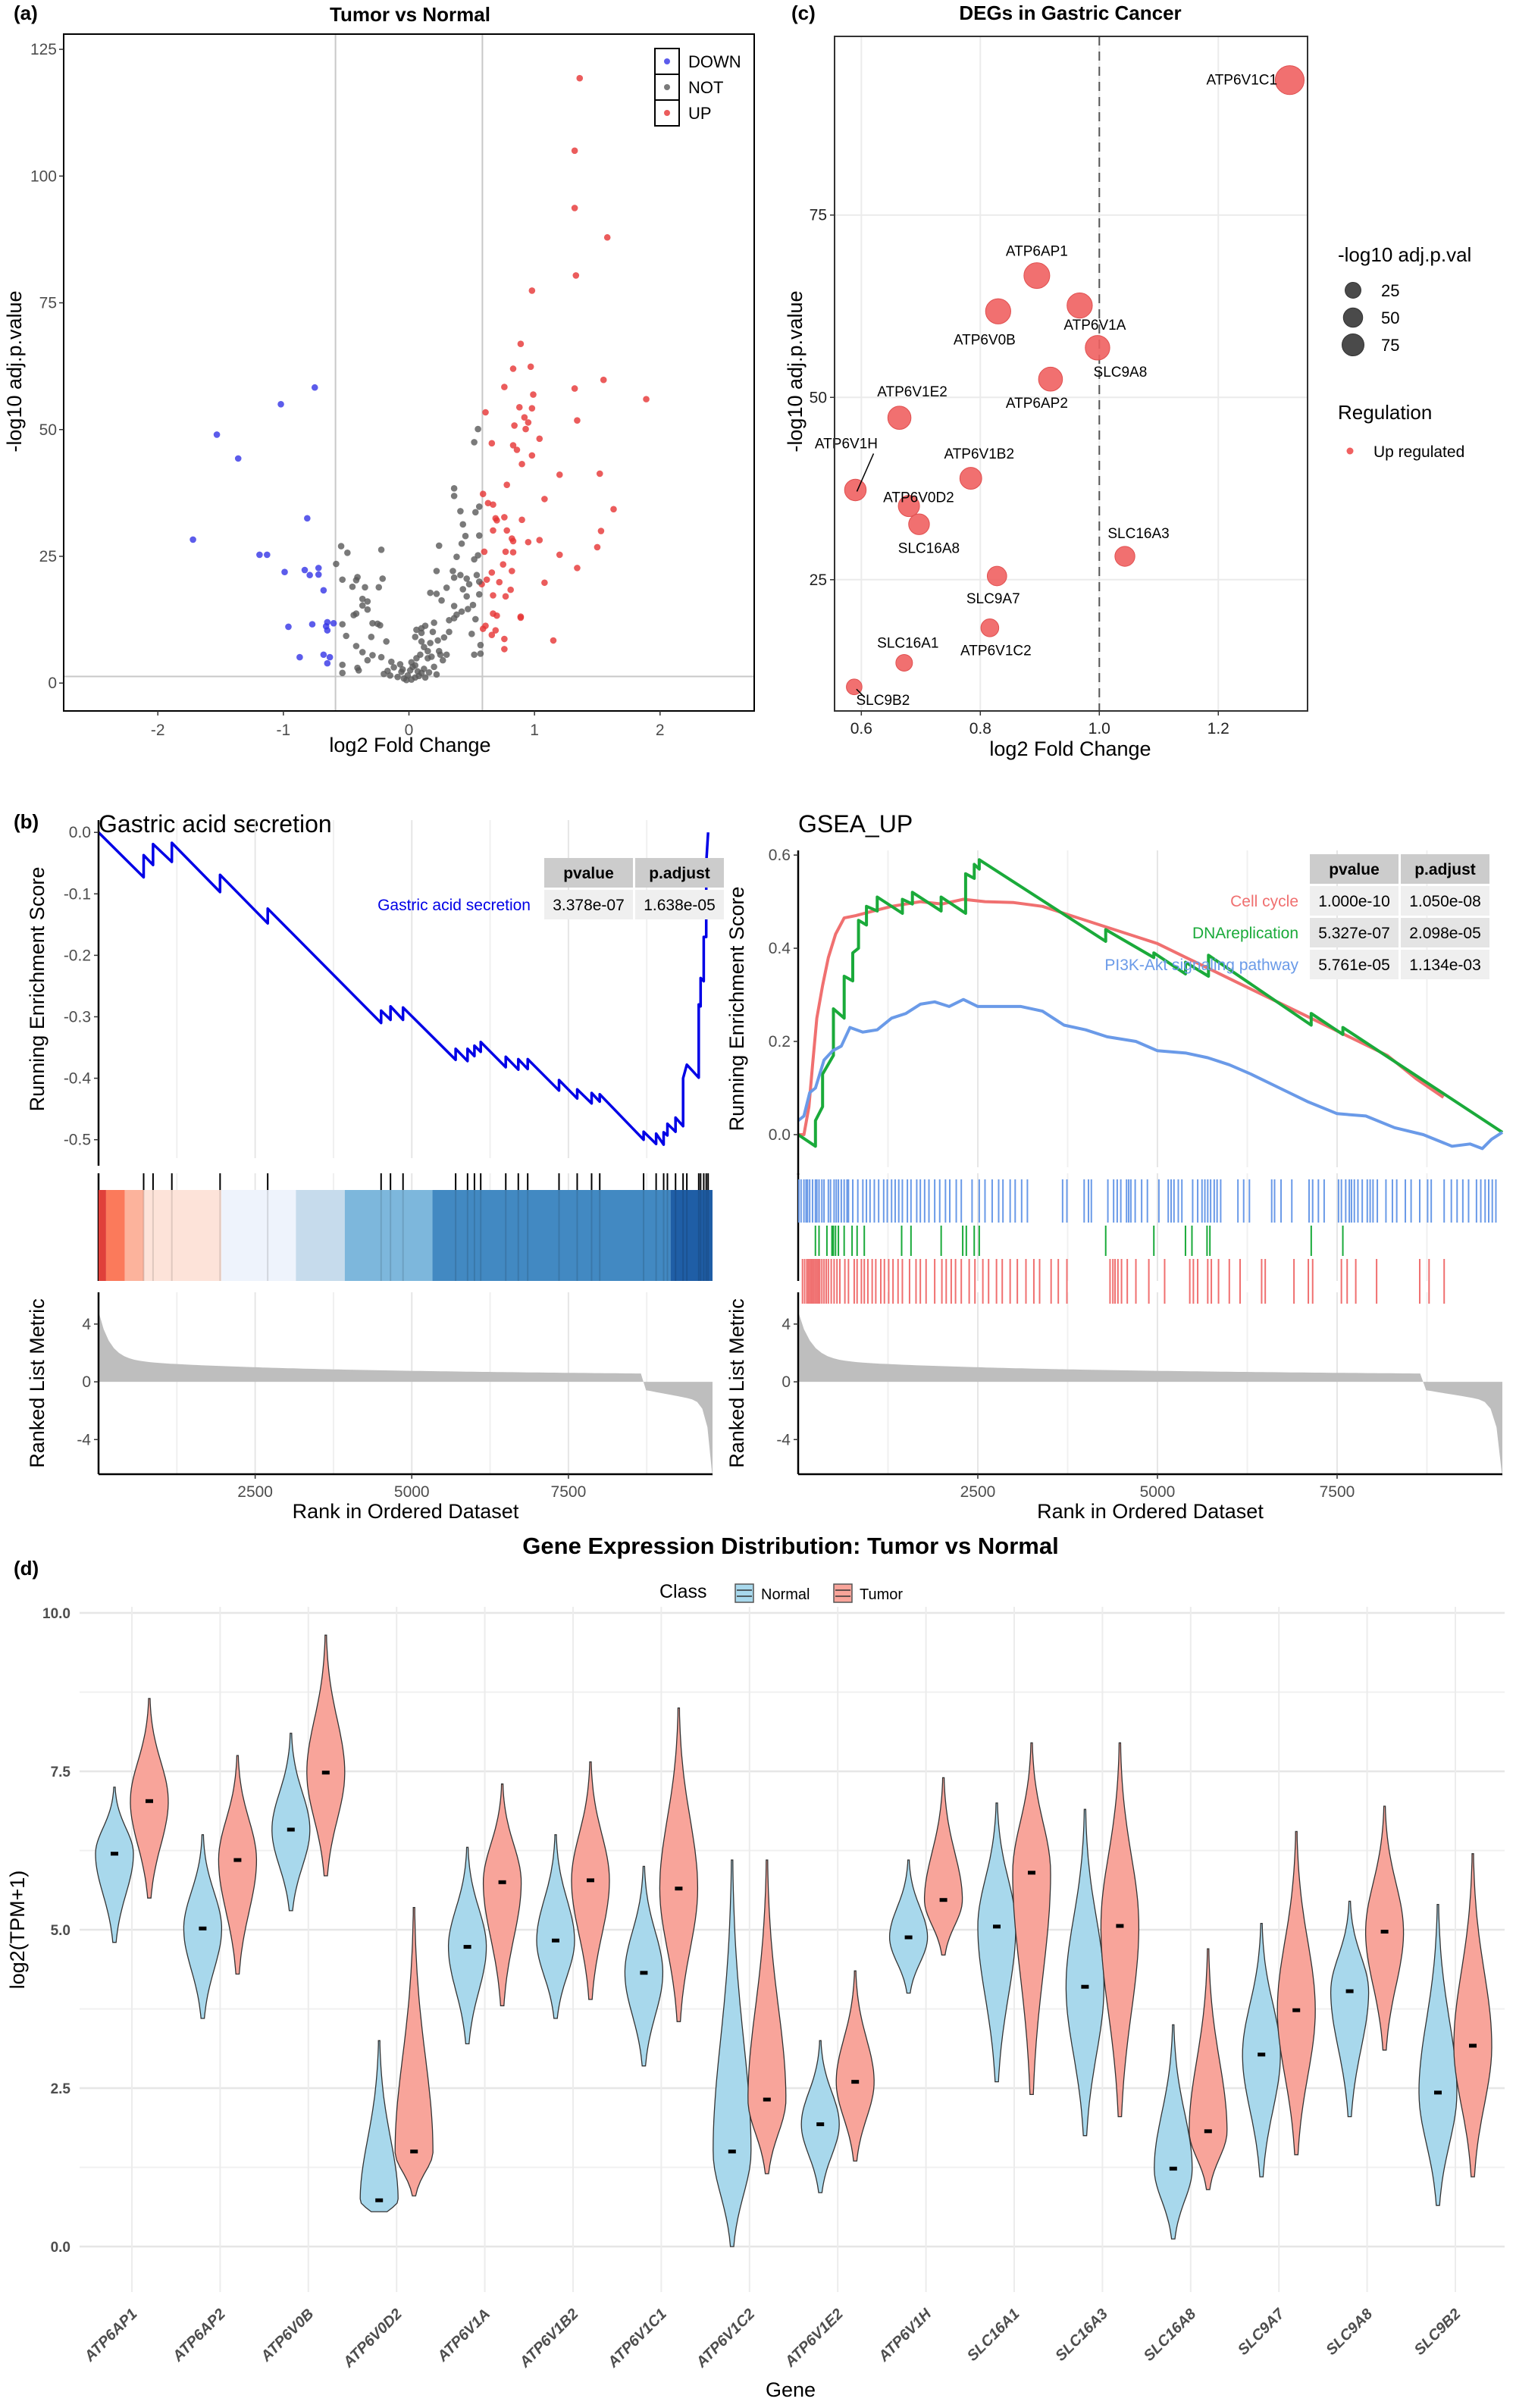 The image size is (1516, 2408). I want to click on table-header-pvalue: pvalue, so click(588, 873).